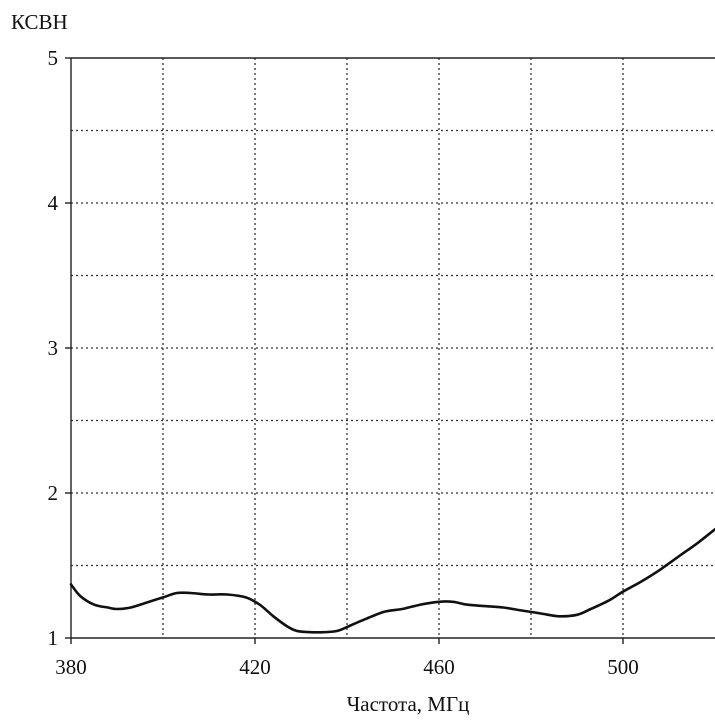 The width and height of the screenshot is (715, 721). What do you see at coordinates (71, 667) in the screenshot?
I see `x-tick-label-0: 380` at bounding box center [71, 667].